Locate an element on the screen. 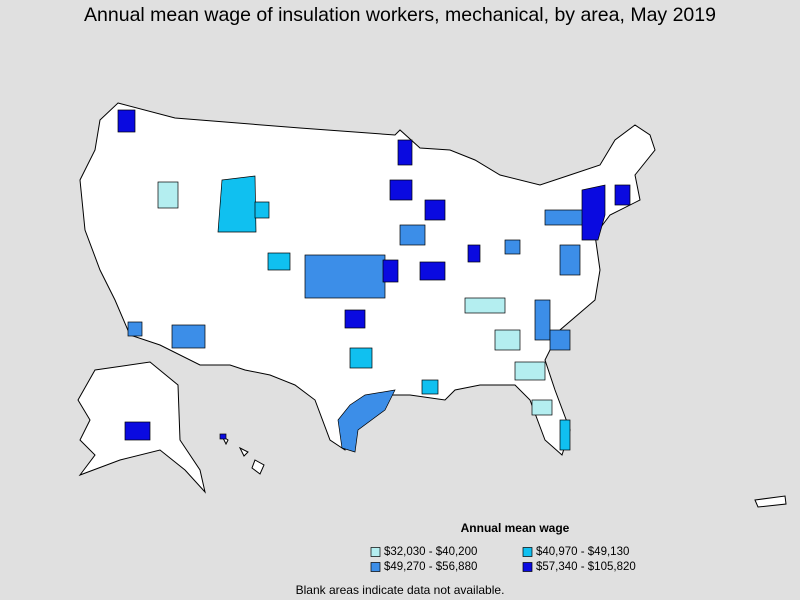  legend-label: $57,340 - $105,820 is located at coordinates (586, 567).